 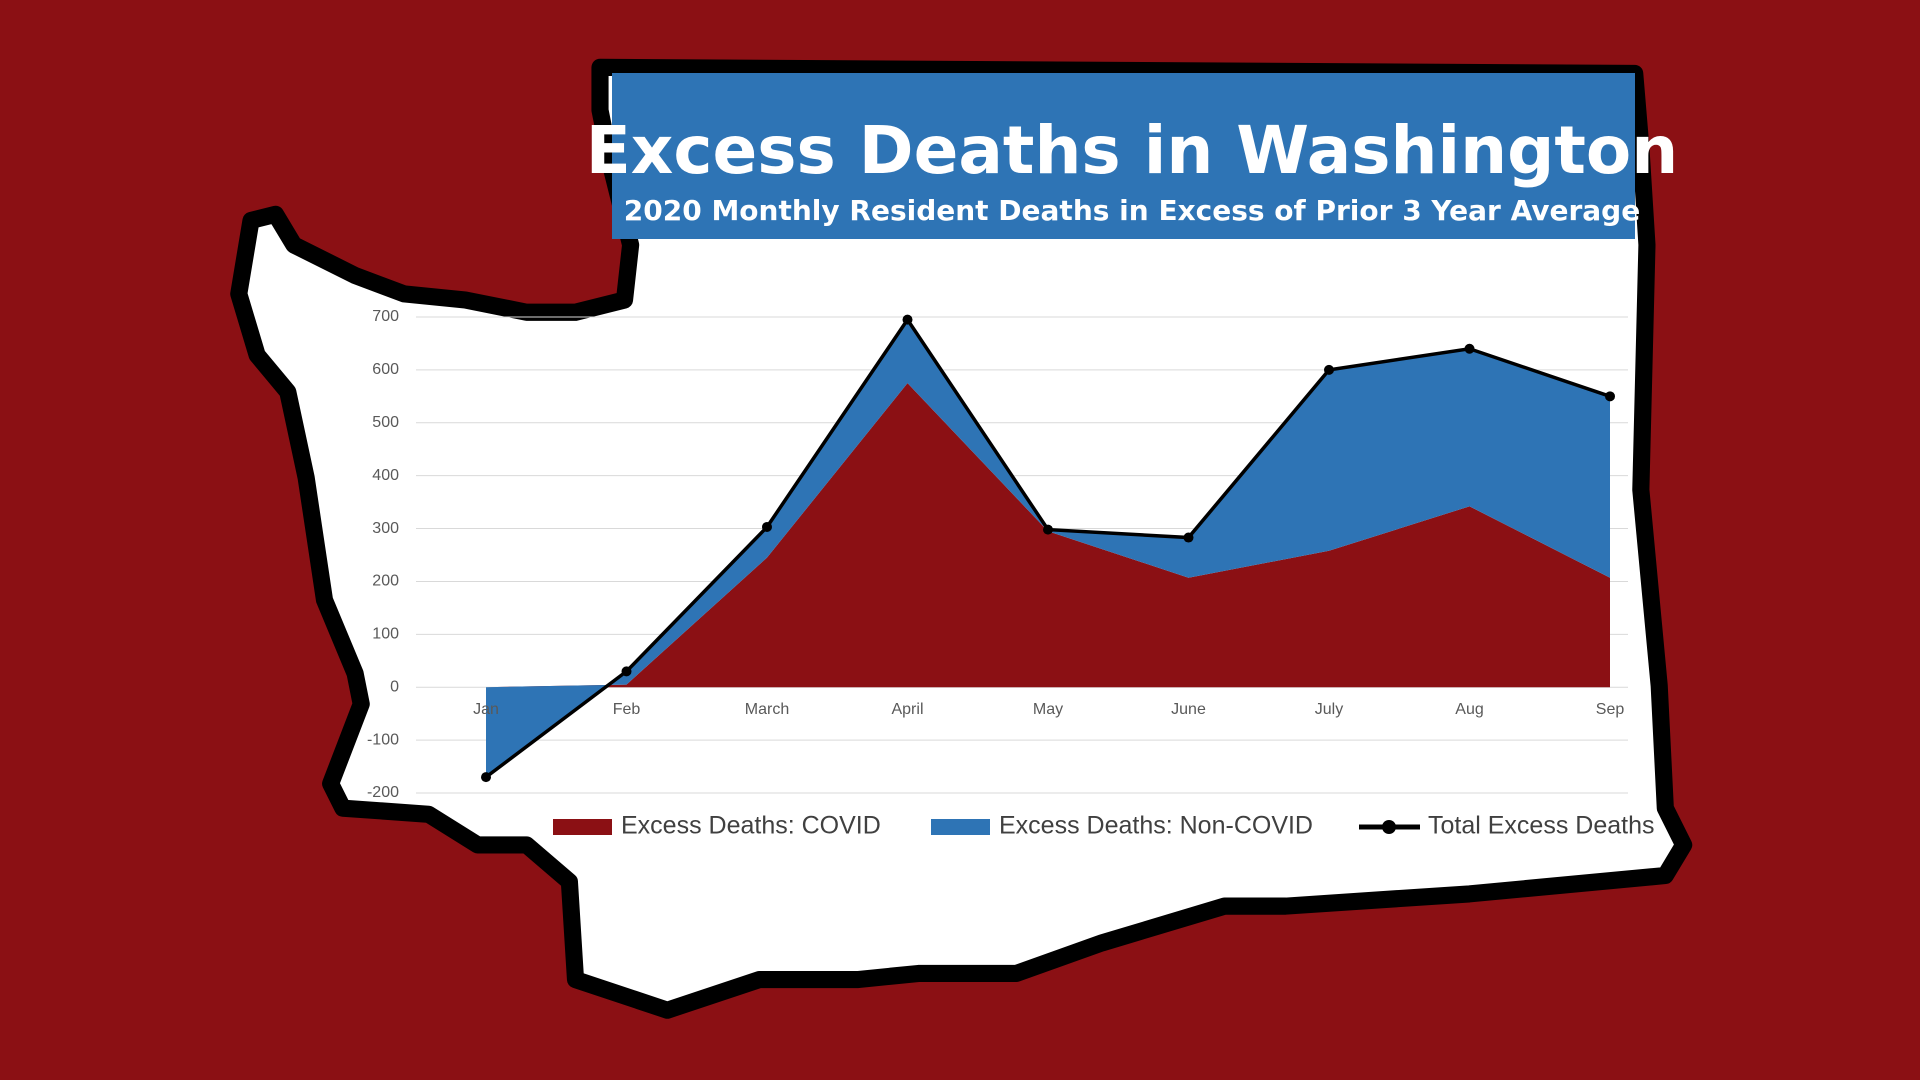 I want to click on y-tick-label: -200, so click(x=383, y=792).